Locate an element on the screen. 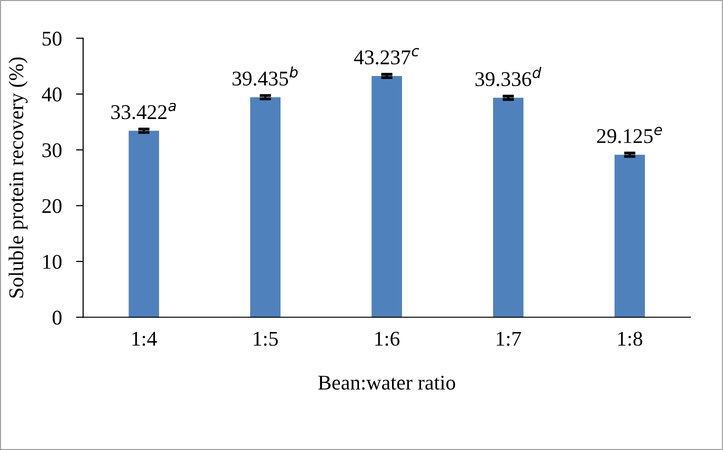  y-axis-title: Soluble protein recovery (%) is located at coordinates (18, 177).